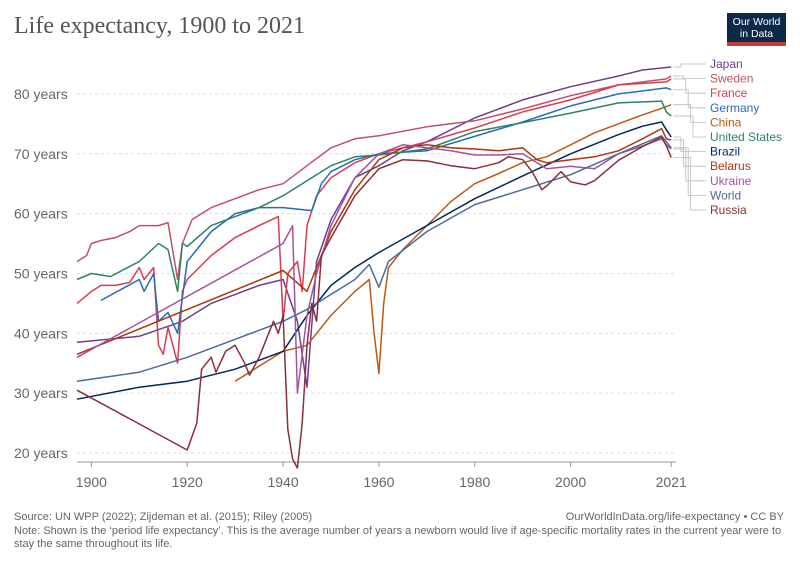 This screenshot has width=800, height=564. Describe the element at coordinates (282, 482) in the screenshot. I see `x-tick-label: 1940` at that location.